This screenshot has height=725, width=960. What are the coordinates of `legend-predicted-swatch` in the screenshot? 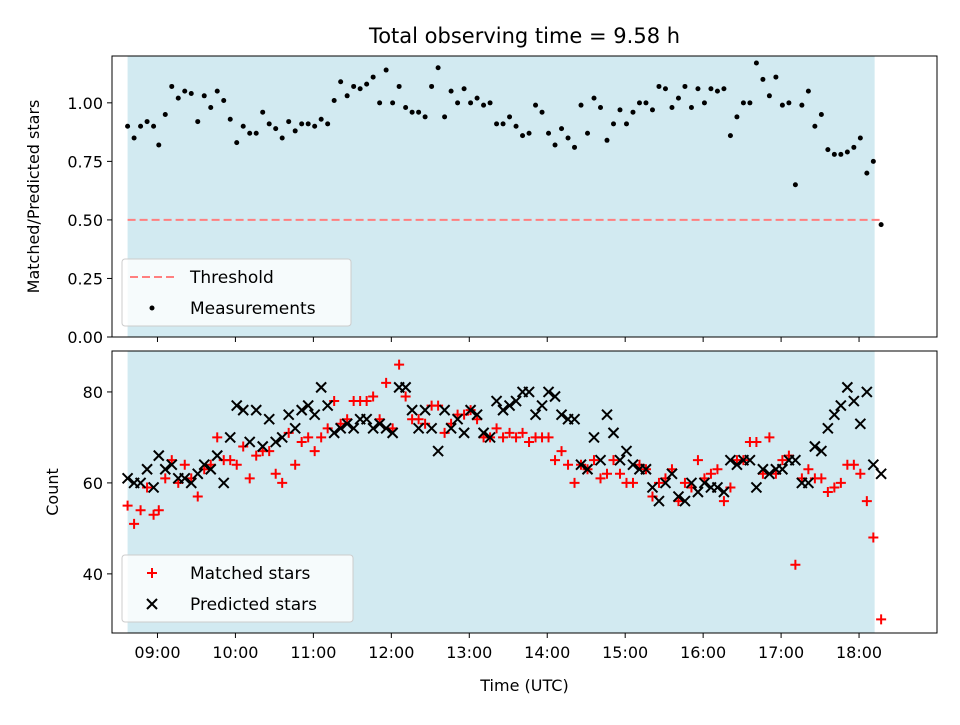 It's located at (152, 604).